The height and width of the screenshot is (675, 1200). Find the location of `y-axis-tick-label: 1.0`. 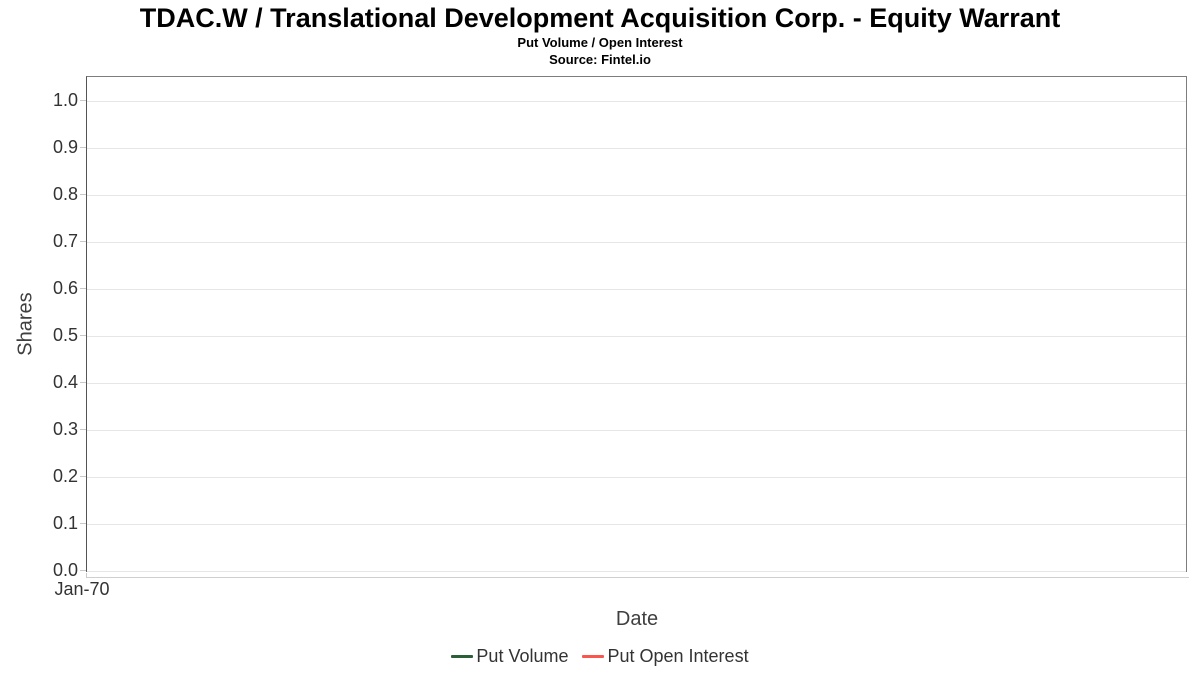

y-axis-tick-label: 1.0 is located at coordinates (65, 100).